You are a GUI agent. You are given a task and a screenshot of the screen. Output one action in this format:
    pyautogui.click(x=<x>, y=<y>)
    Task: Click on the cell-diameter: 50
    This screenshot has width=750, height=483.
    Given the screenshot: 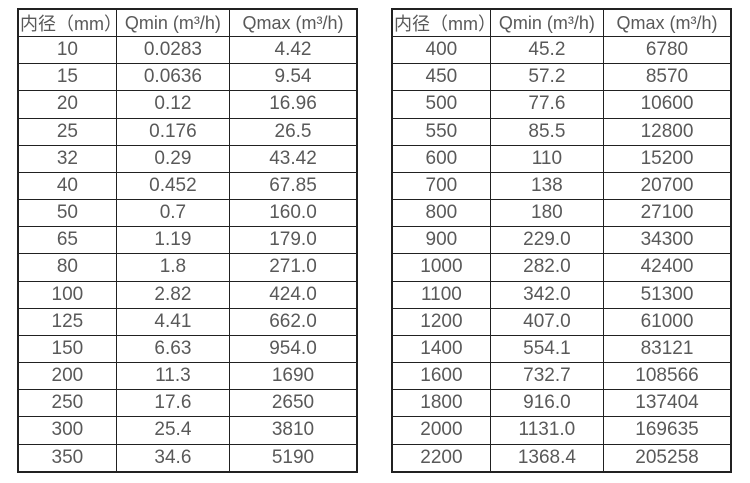 What is the action you would take?
    pyautogui.click(x=67, y=213)
    